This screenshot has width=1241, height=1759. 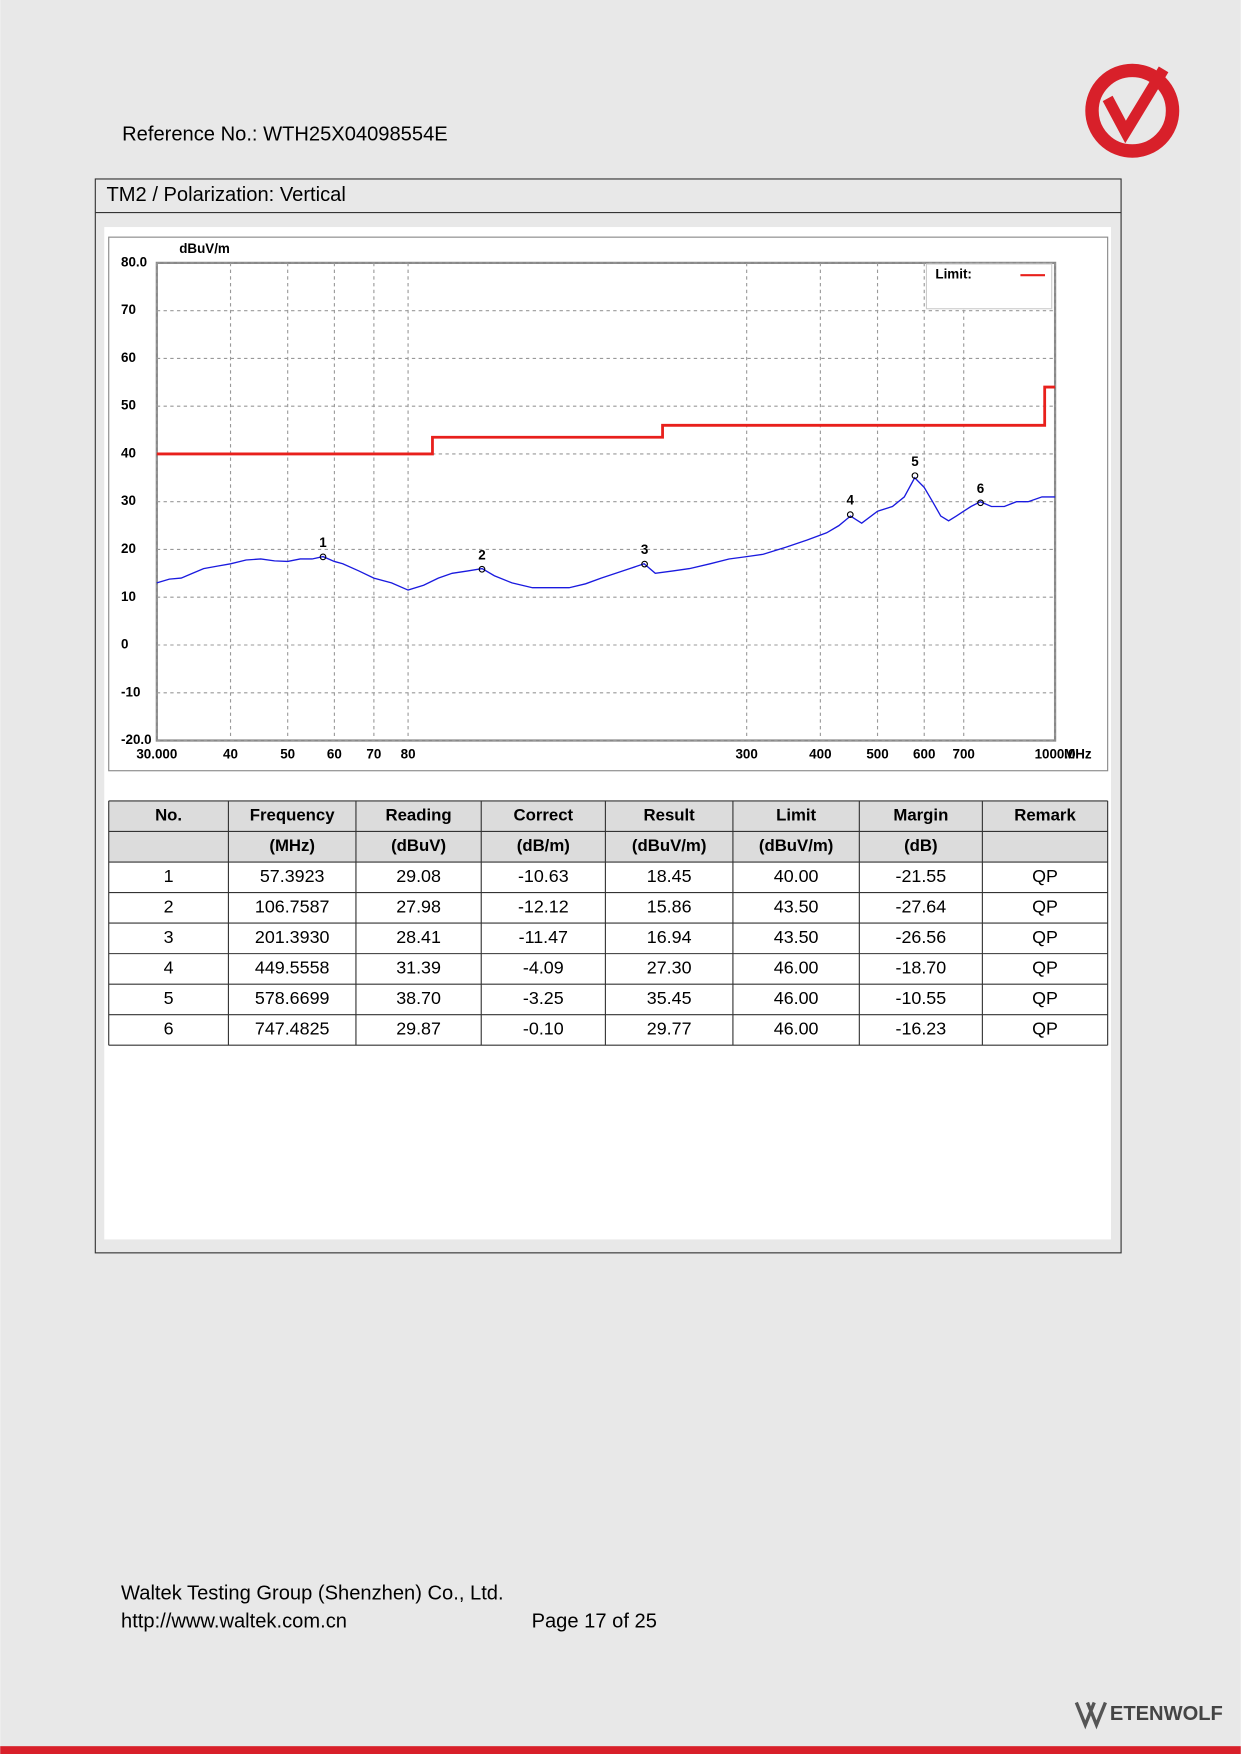 I want to click on series-line, so click(x=606, y=533).